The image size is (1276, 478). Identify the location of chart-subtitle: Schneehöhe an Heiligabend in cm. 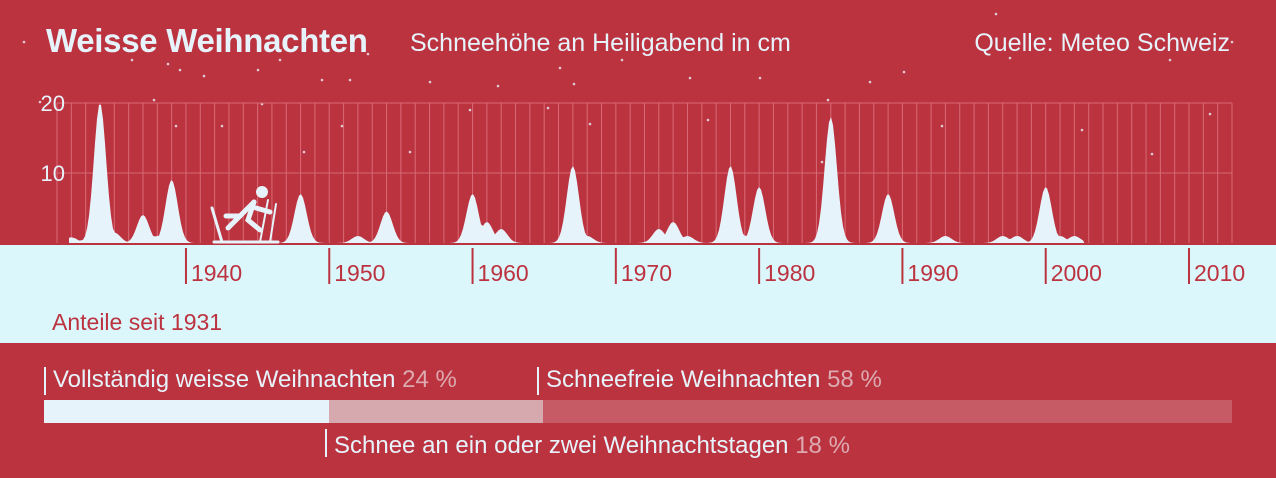
(600, 43).